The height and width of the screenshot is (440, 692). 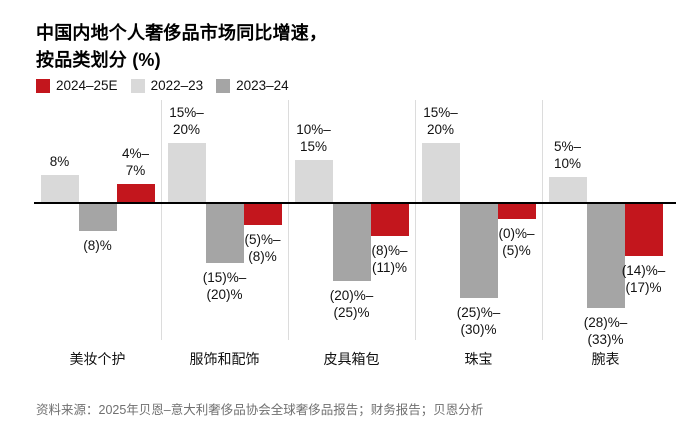 I want to click on bar-2022–23-服饰和配饰, so click(x=186, y=172).